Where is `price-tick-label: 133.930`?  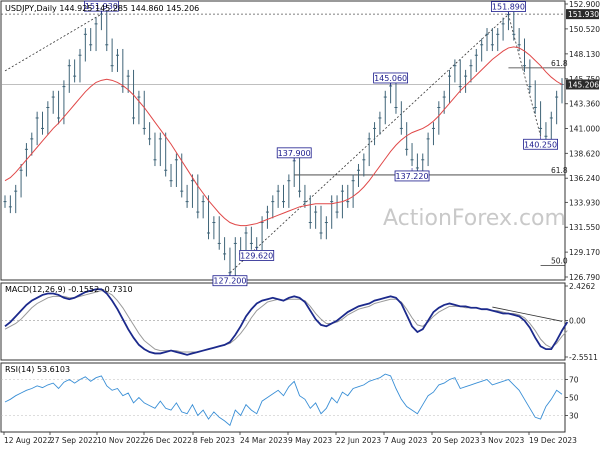 price-tick-label: 133.930 is located at coordinates (584, 202).